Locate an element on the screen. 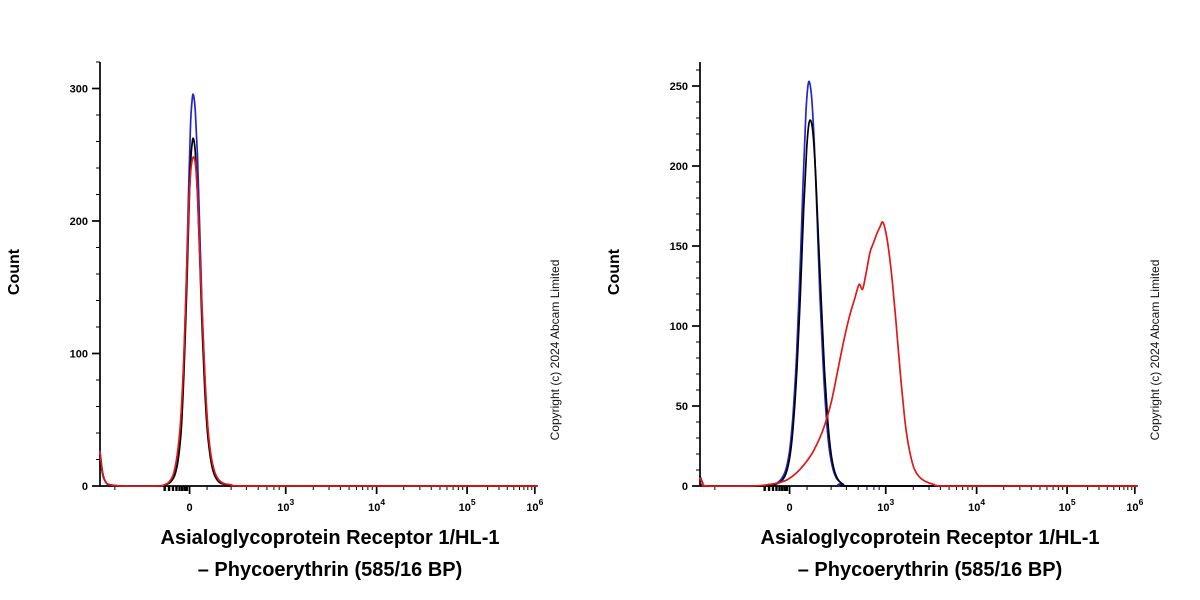  y-tick-label: 150 is located at coordinates (679, 247).